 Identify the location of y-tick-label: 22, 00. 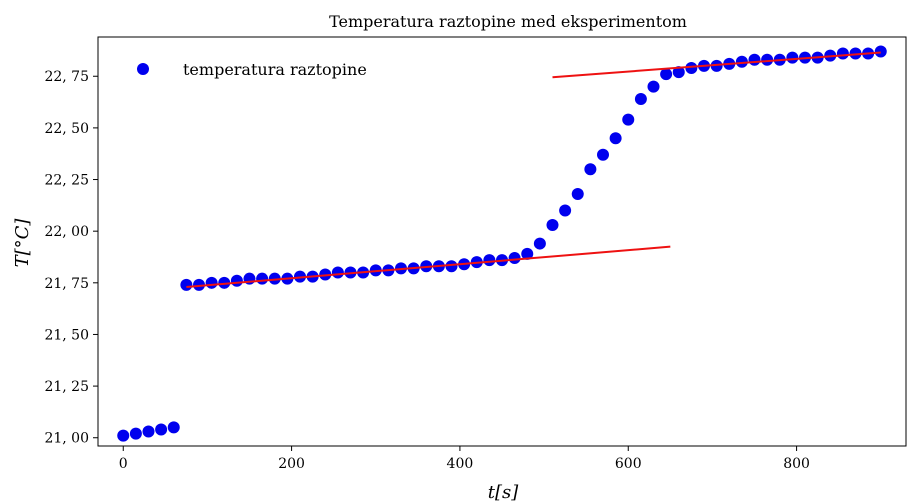
(66, 232).